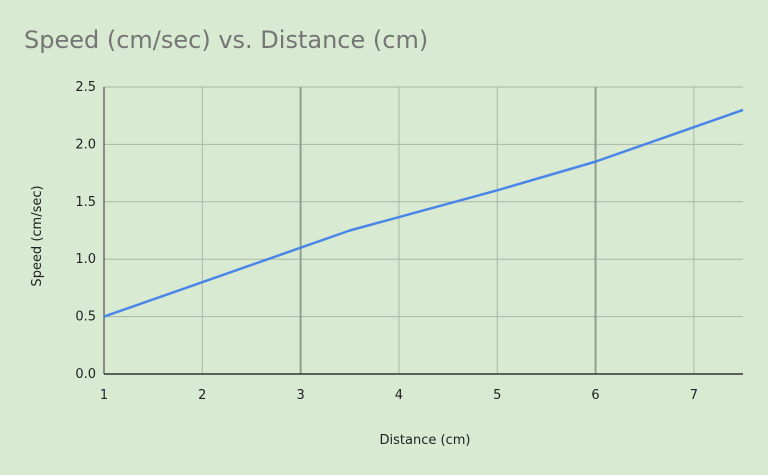 The width and height of the screenshot is (768, 475). What do you see at coordinates (425, 440) in the screenshot?
I see `x-axis-title: Distance (cm)` at bounding box center [425, 440].